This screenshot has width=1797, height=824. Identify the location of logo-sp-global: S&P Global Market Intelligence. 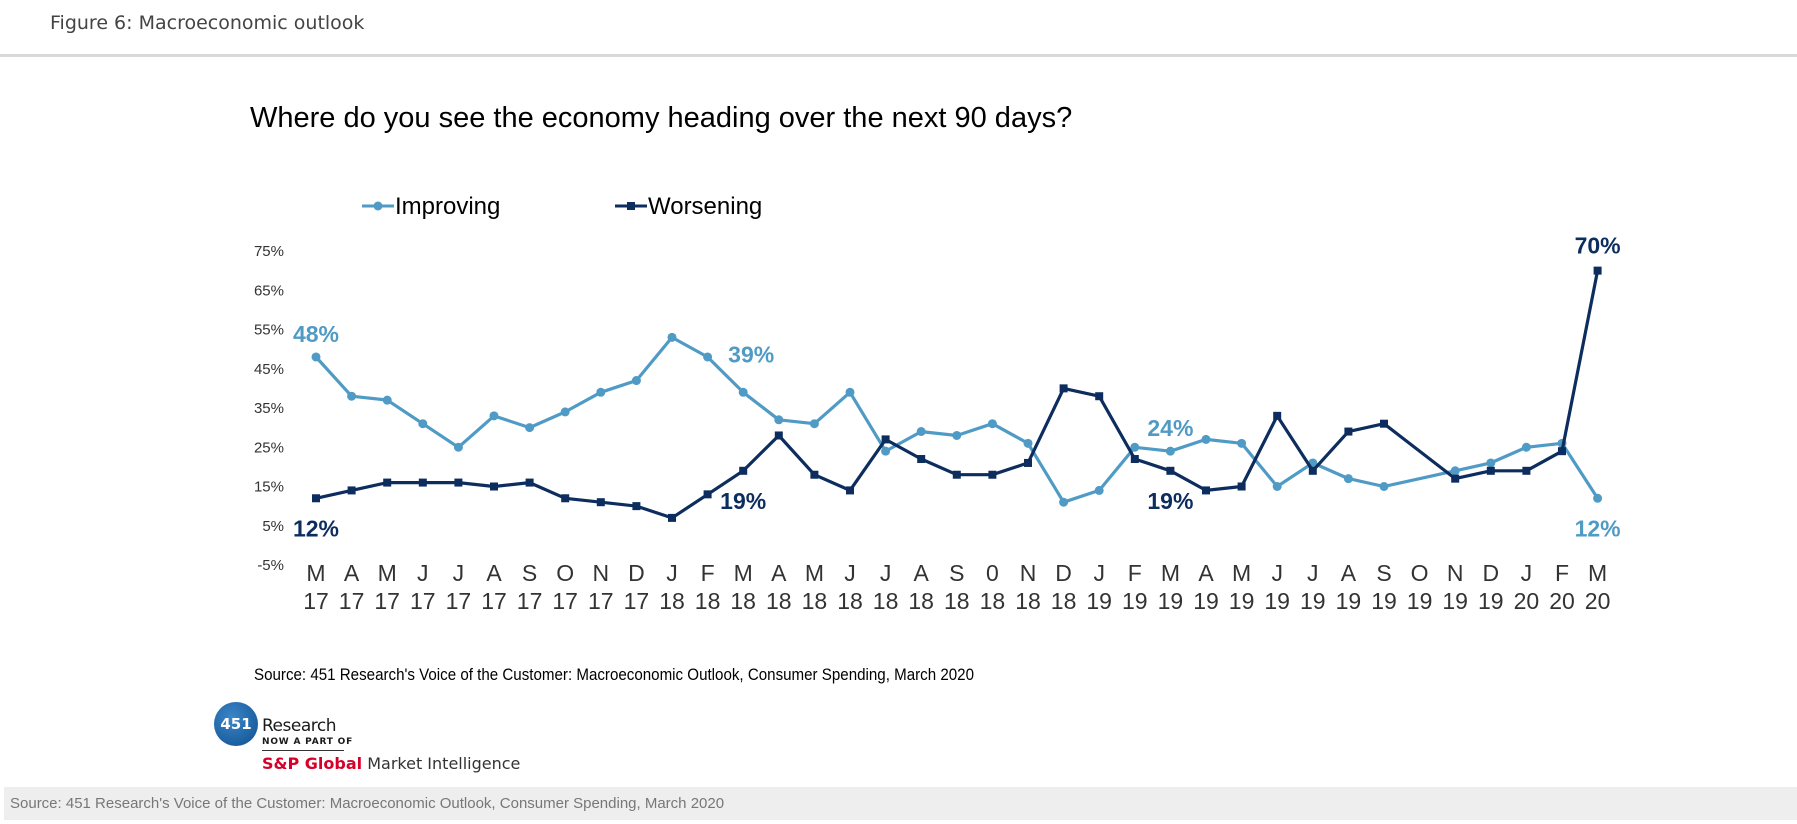
(391, 763).